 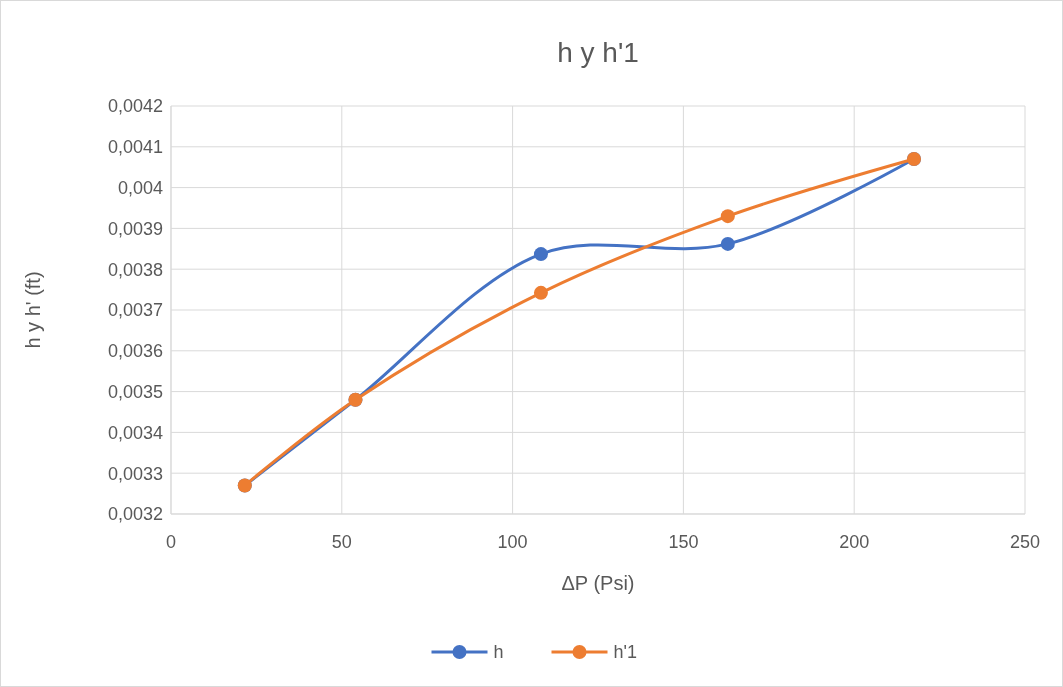 What do you see at coordinates (135, 391) in the screenshot?
I see `y-tick-label: 0,0035` at bounding box center [135, 391].